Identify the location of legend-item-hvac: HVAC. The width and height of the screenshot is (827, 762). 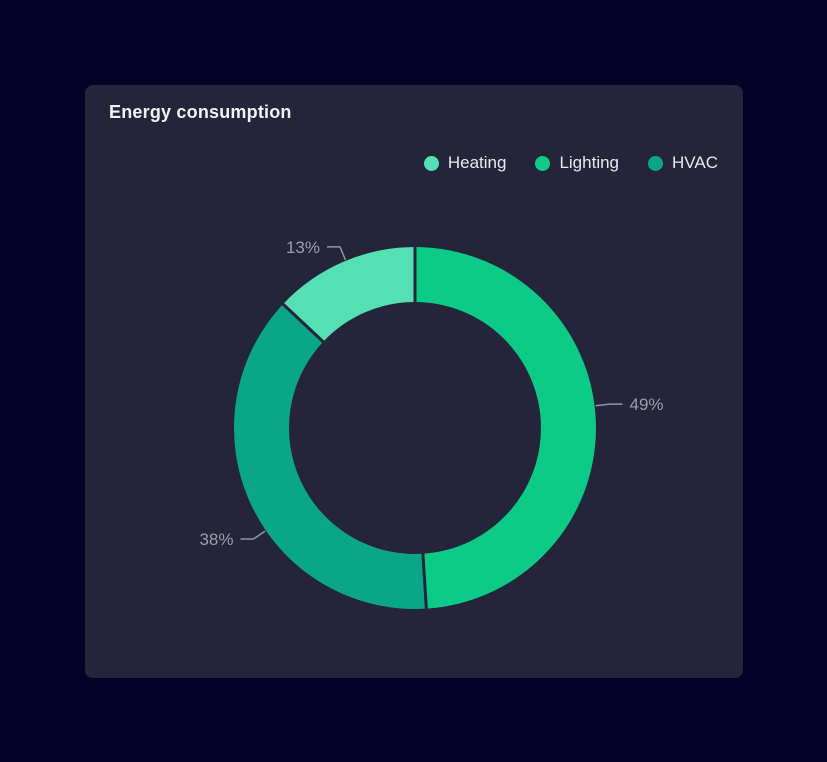
(683, 163).